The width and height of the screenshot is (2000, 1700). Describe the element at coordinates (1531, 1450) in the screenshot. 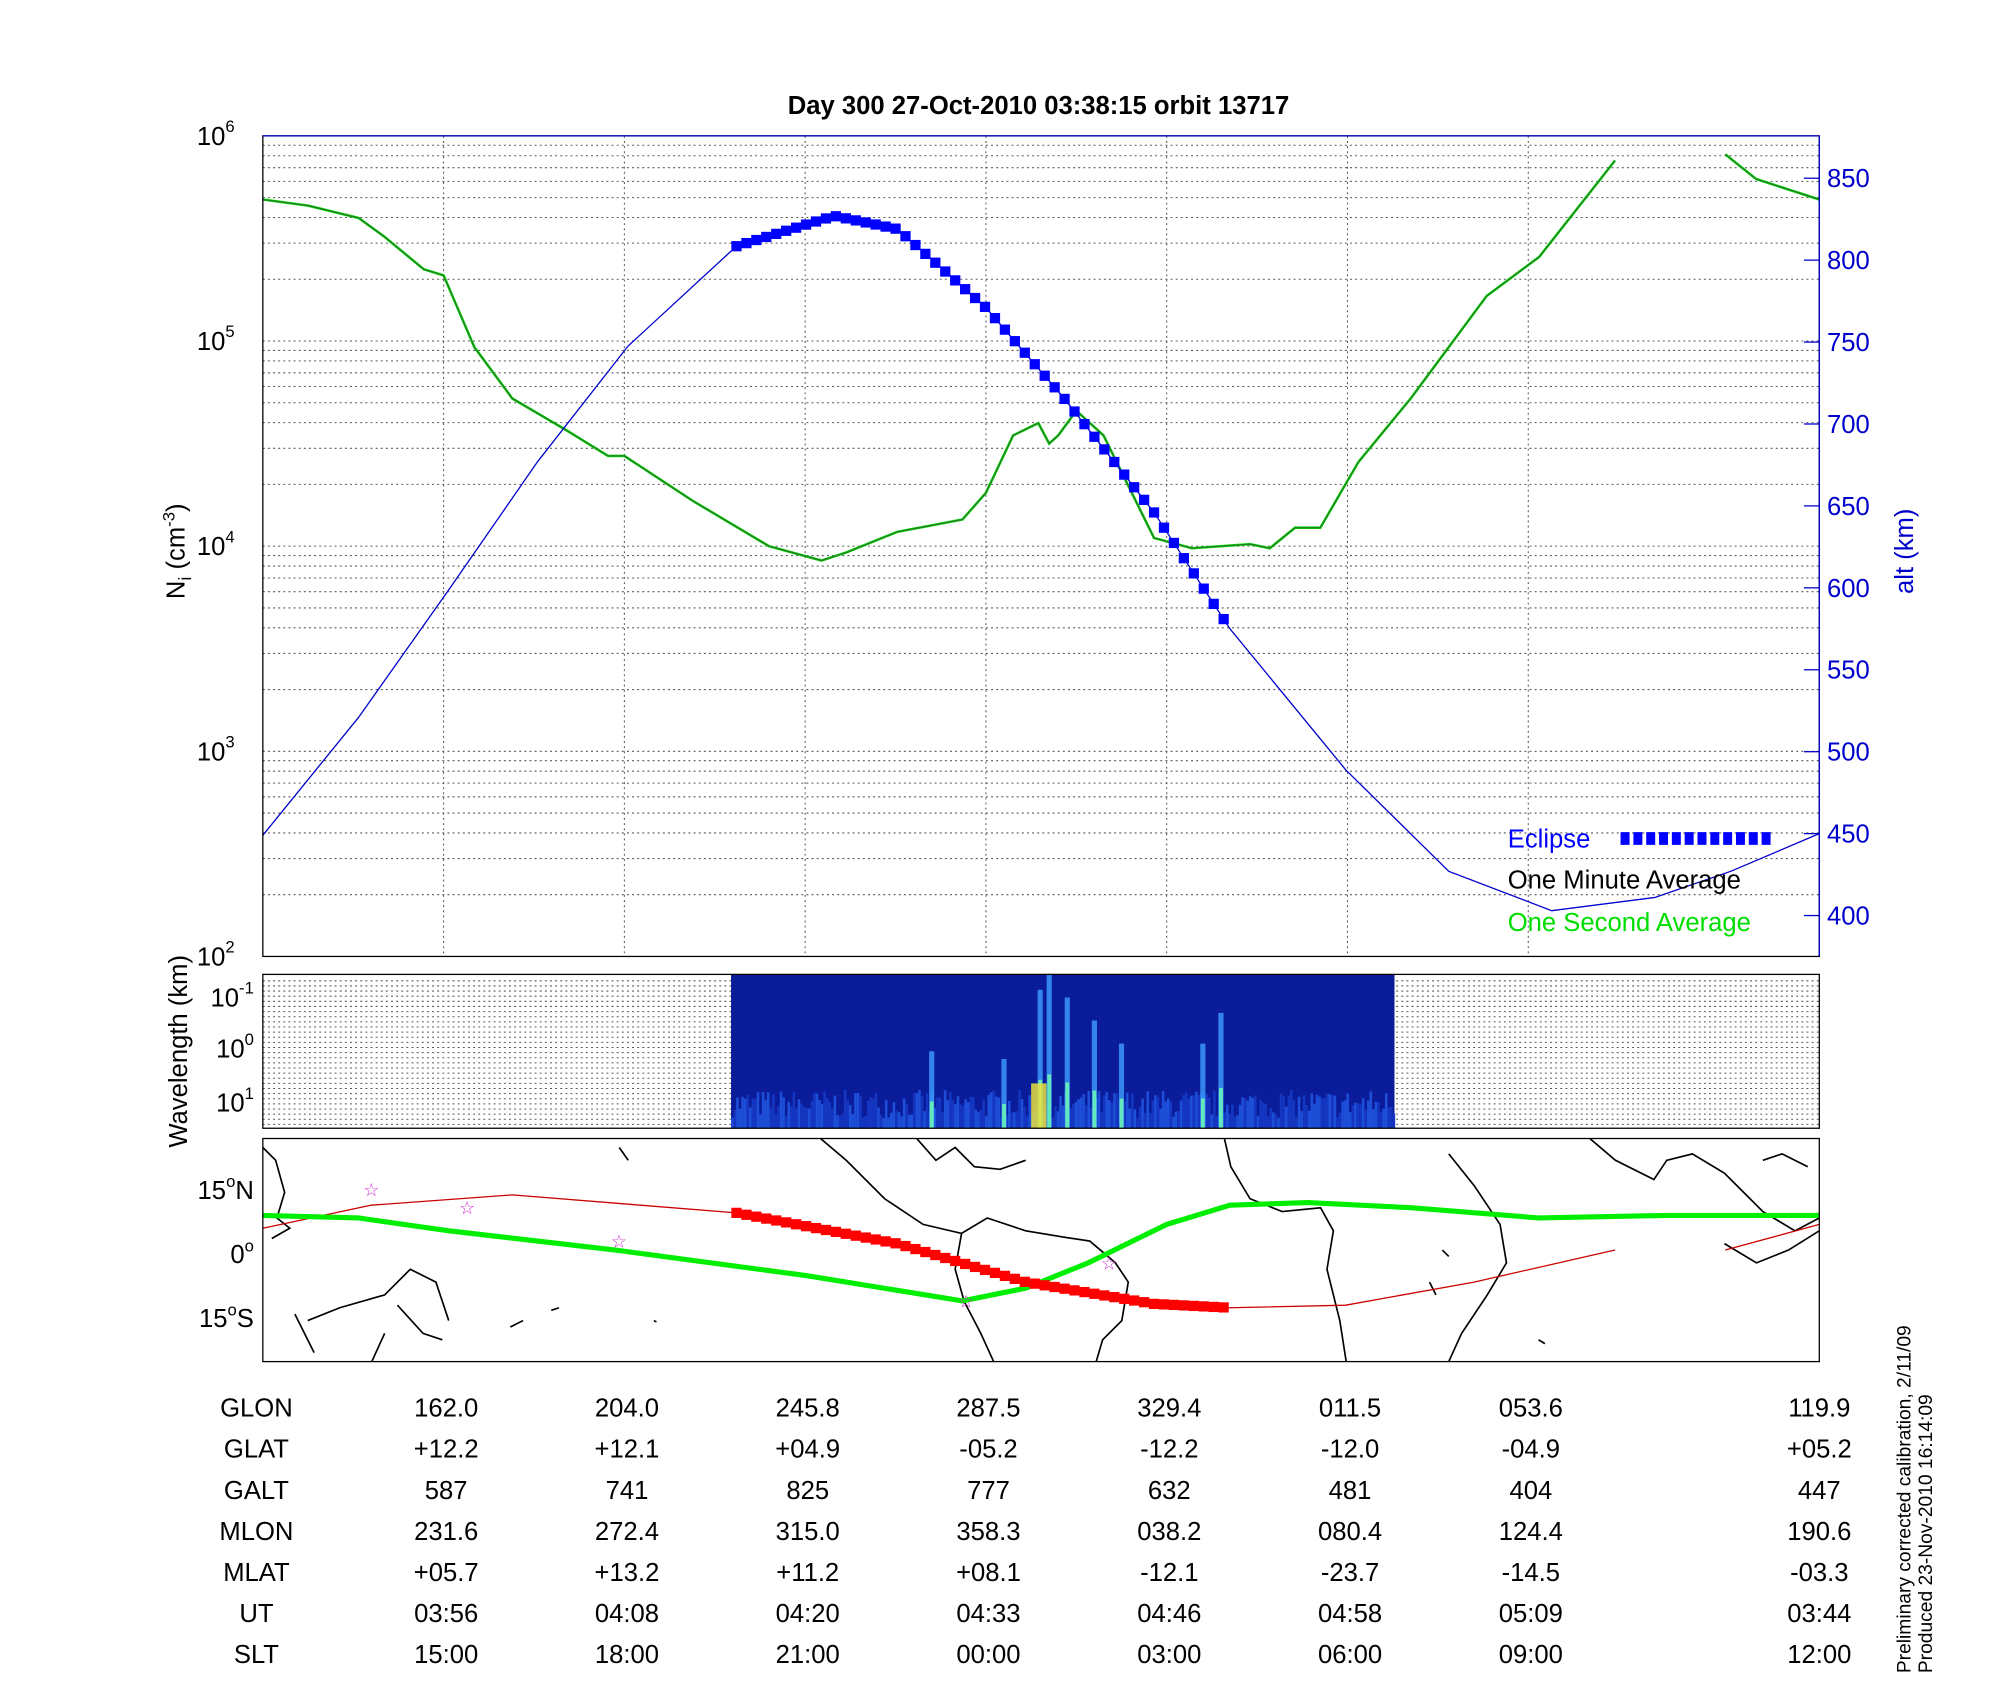

I see `table-cell: -04.9` at that location.